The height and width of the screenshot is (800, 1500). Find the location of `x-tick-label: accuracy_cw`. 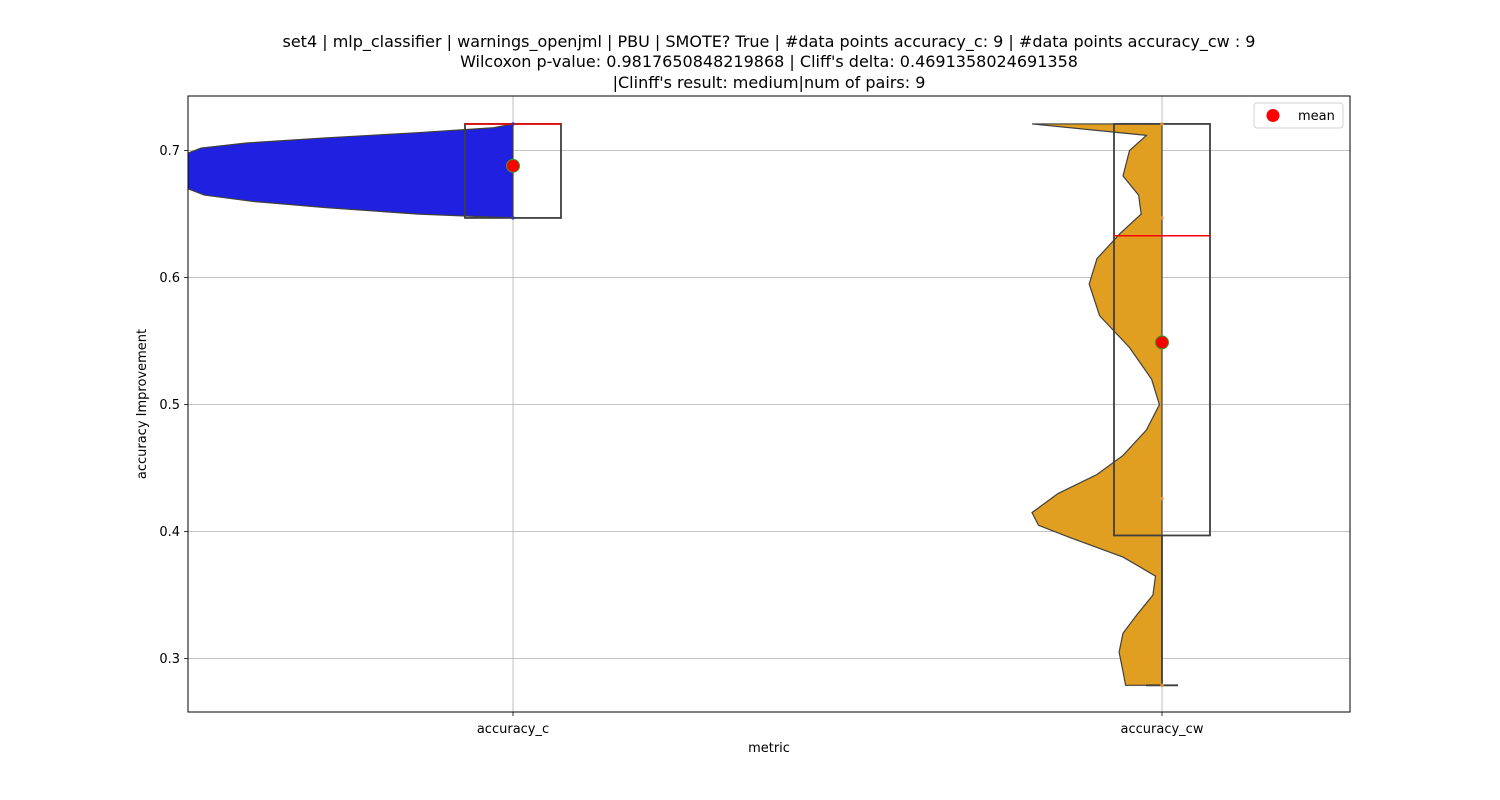

x-tick-label: accuracy_cw is located at coordinates (1162, 729).